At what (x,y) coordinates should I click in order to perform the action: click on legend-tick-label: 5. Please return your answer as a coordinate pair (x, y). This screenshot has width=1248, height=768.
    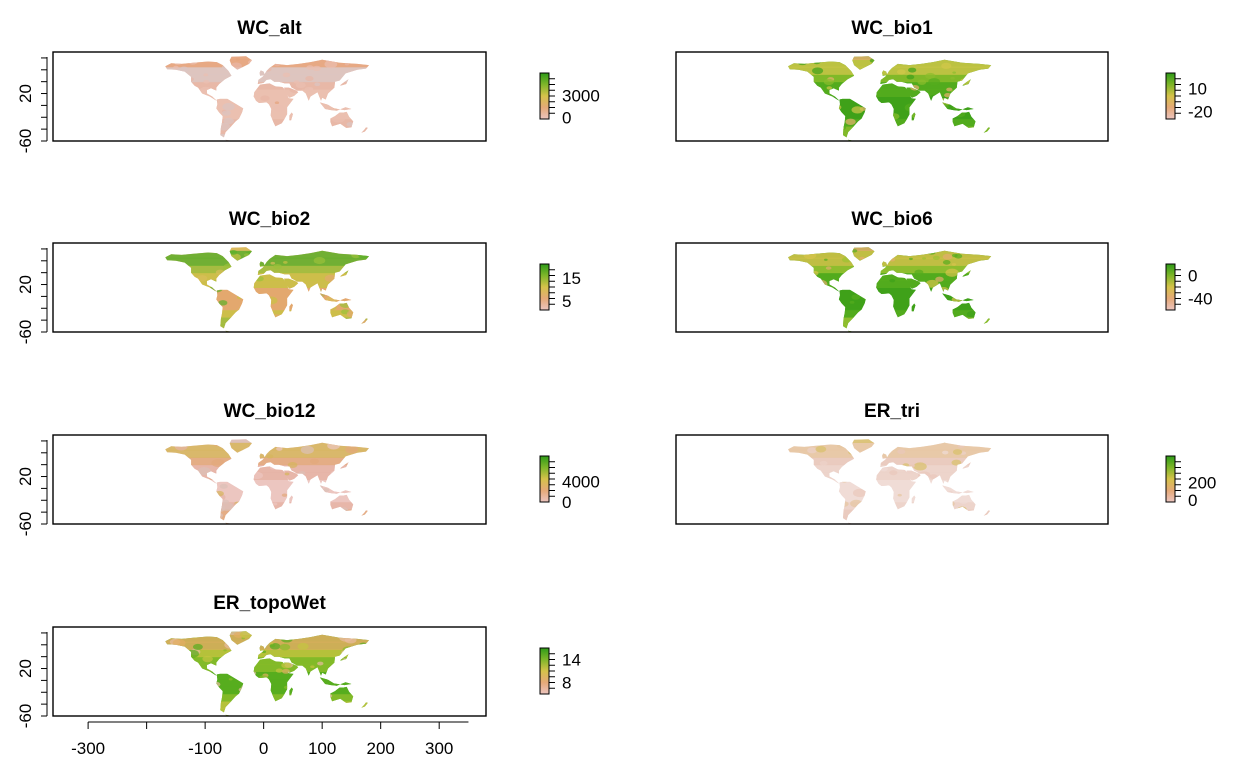
    Looking at the image, I should click on (566, 301).